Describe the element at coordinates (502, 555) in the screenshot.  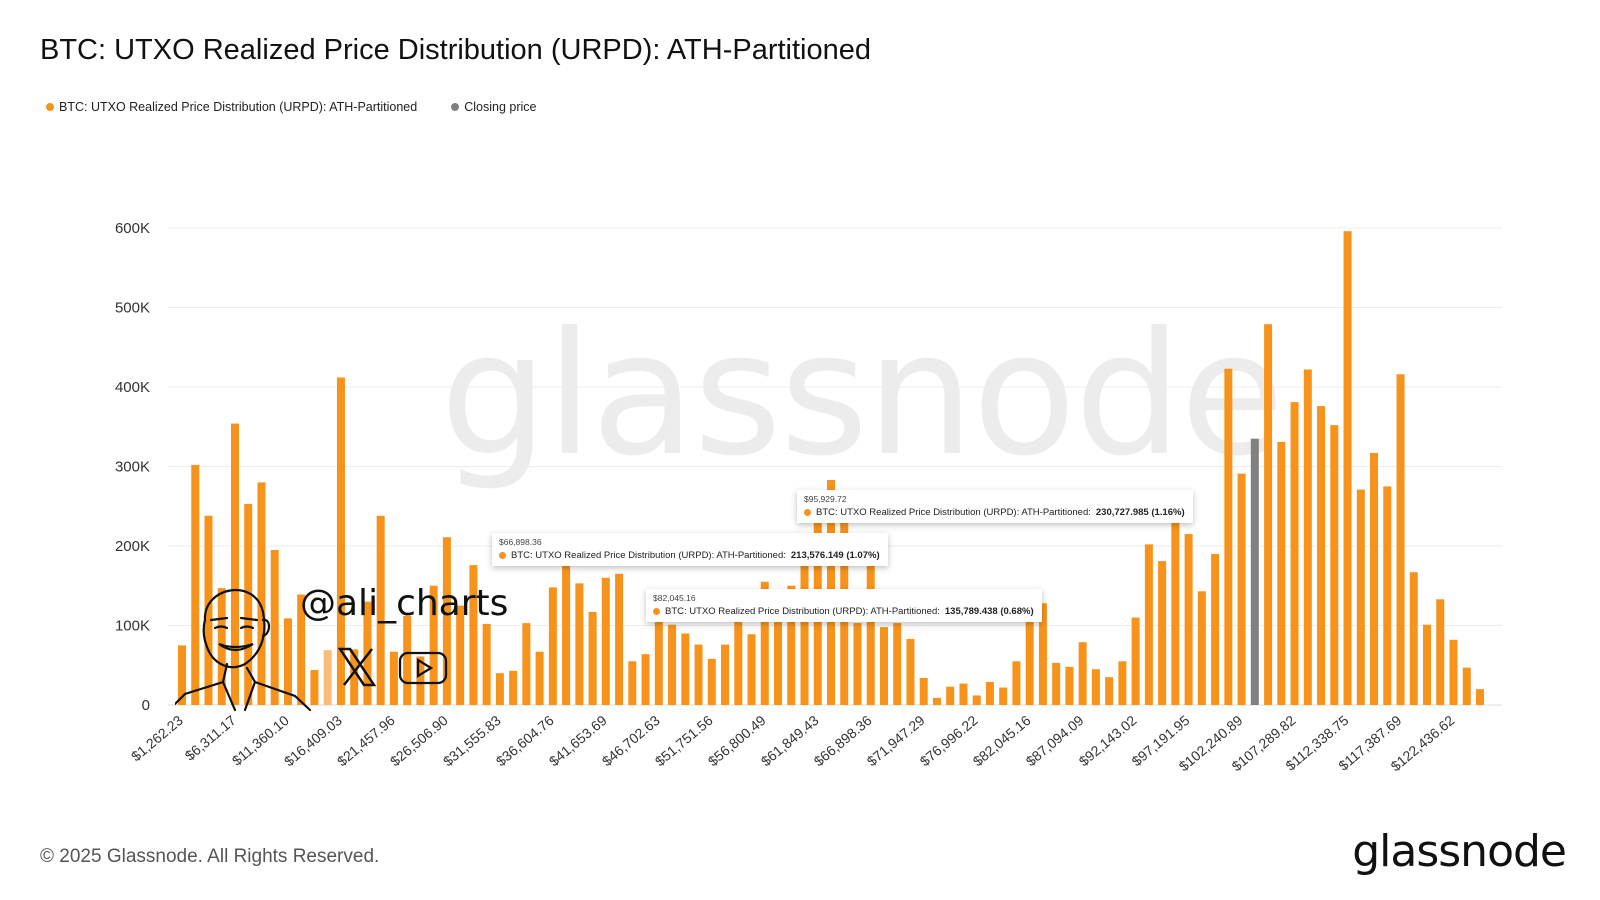
I see `series-dot-icon` at that location.